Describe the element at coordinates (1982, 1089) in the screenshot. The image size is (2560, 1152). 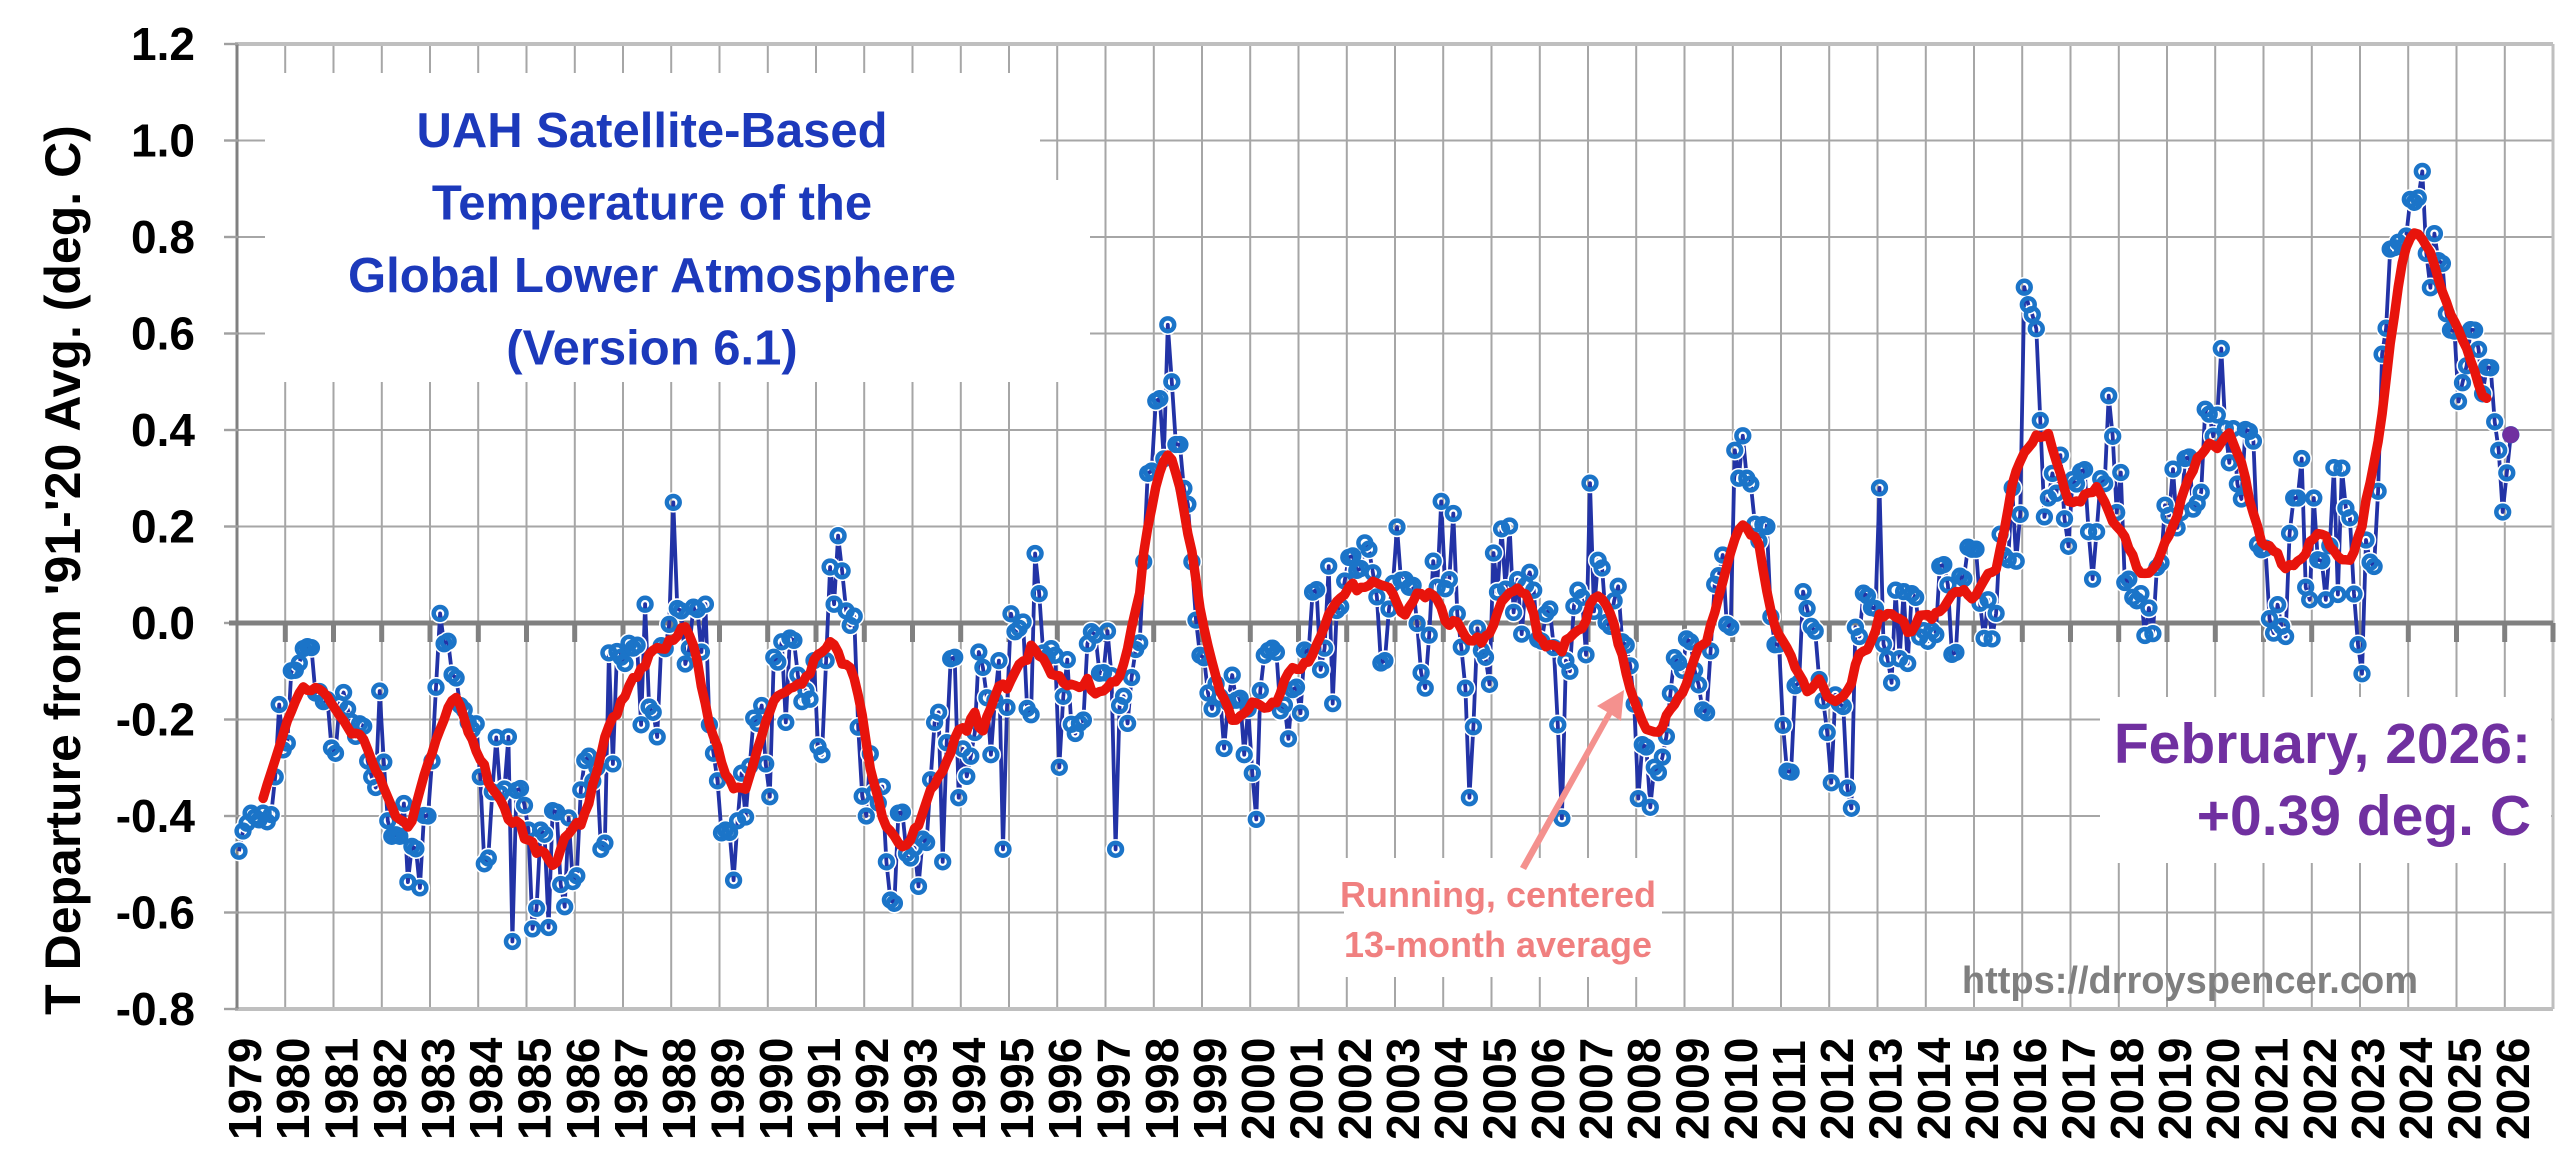
I see `svg-text: 2015` at that location.